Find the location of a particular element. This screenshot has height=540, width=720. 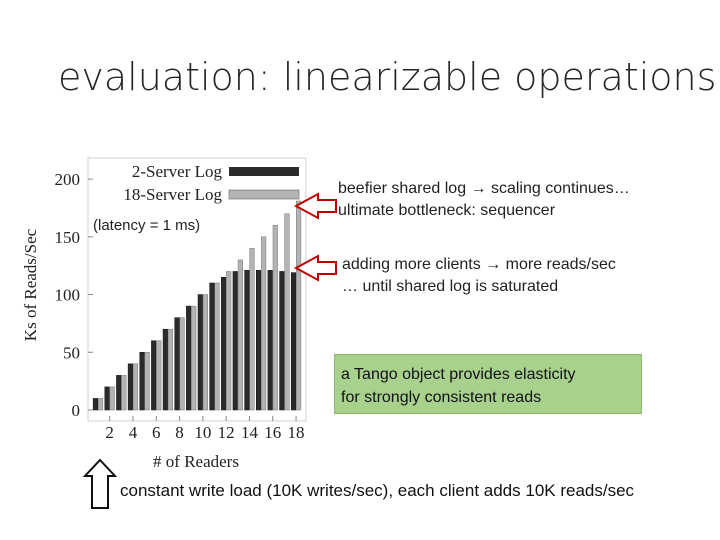

bars-group is located at coordinates (197, 305).